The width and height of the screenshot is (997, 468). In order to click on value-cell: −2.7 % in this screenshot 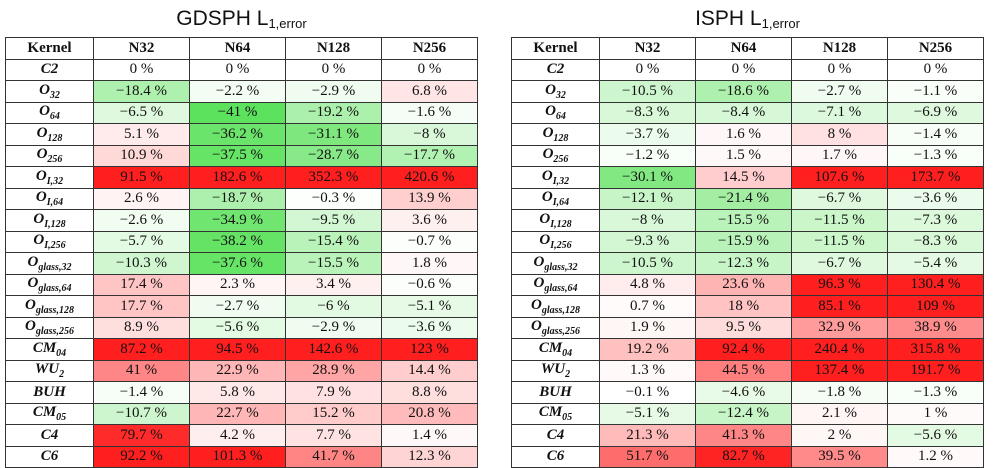, I will do `click(237, 306)`.